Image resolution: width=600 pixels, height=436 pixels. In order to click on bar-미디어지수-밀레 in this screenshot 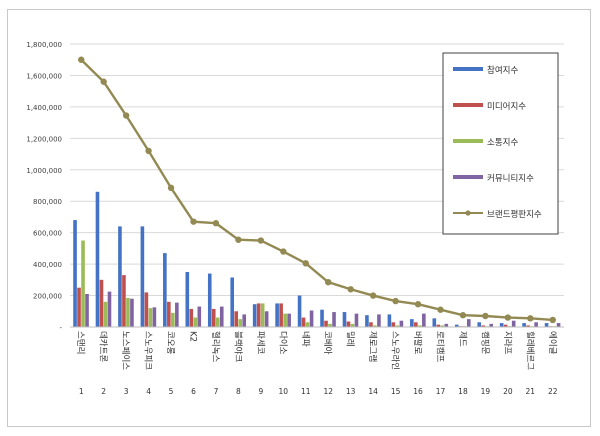, I will do `click(348, 324)`.